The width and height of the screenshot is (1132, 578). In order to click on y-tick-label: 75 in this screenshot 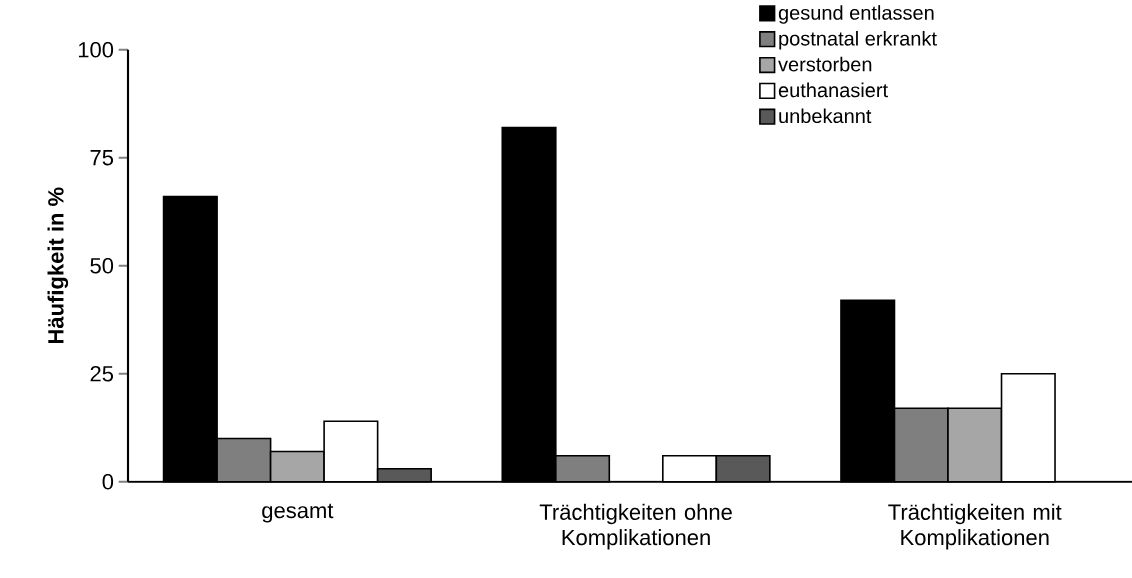, I will do `click(102, 158)`.